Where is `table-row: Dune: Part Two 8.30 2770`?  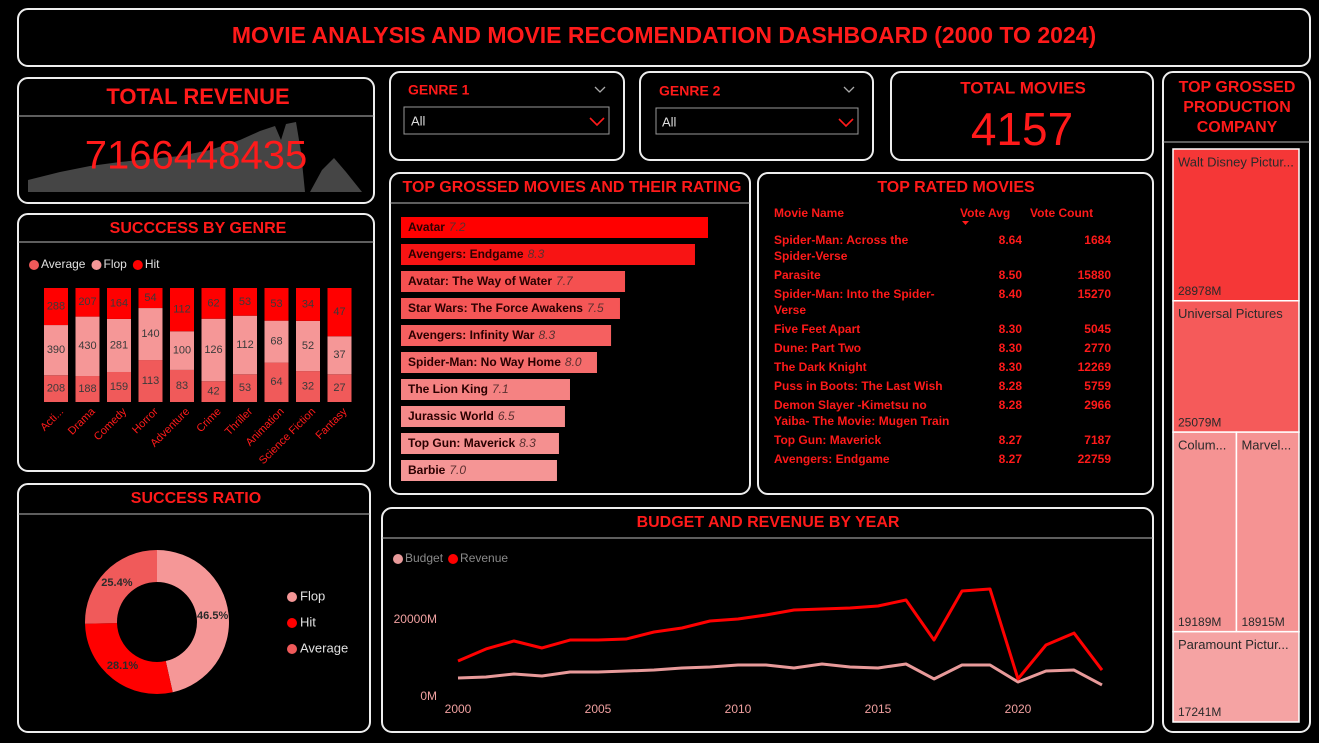
table-row: Dune: Part Two 8.30 2770 is located at coordinates (942, 348).